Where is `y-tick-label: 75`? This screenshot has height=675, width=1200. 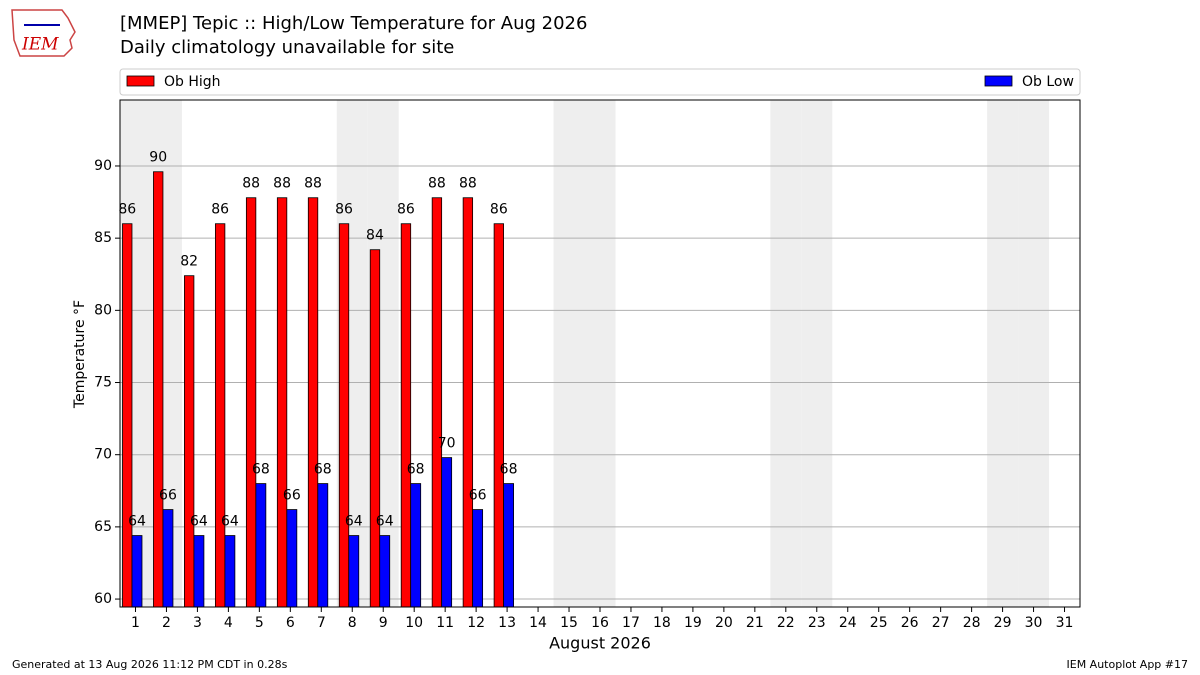
y-tick-label: 75 is located at coordinates (103, 383).